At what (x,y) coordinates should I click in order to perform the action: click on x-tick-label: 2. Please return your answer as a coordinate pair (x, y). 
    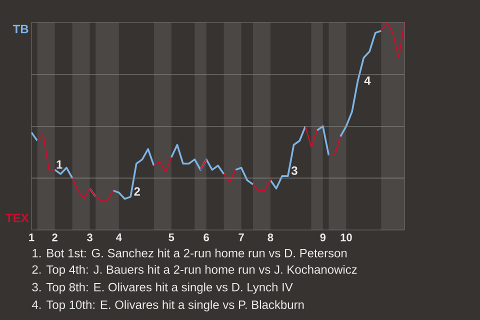
    Looking at the image, I should click on (55, 238).